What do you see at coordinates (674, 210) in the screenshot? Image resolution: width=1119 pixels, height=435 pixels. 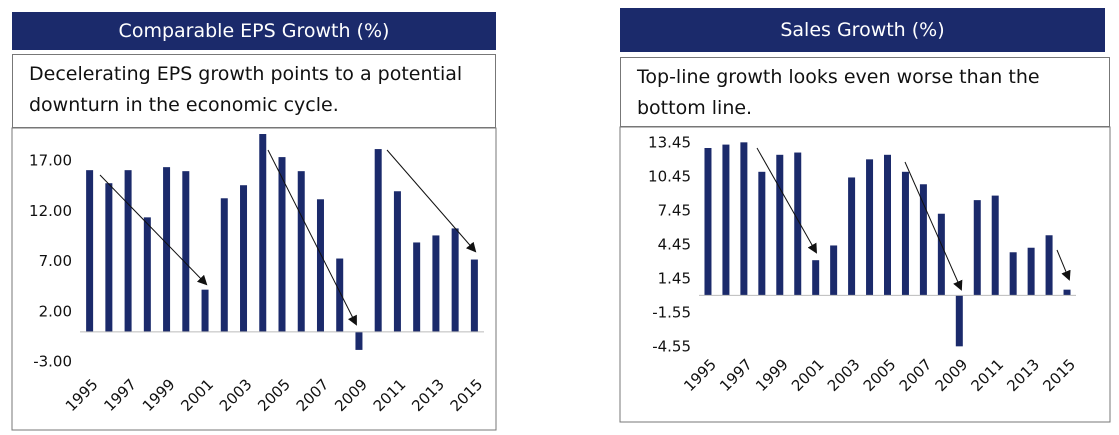 I see `y-tick-label: 7.45` at bounding box center [674, 210].